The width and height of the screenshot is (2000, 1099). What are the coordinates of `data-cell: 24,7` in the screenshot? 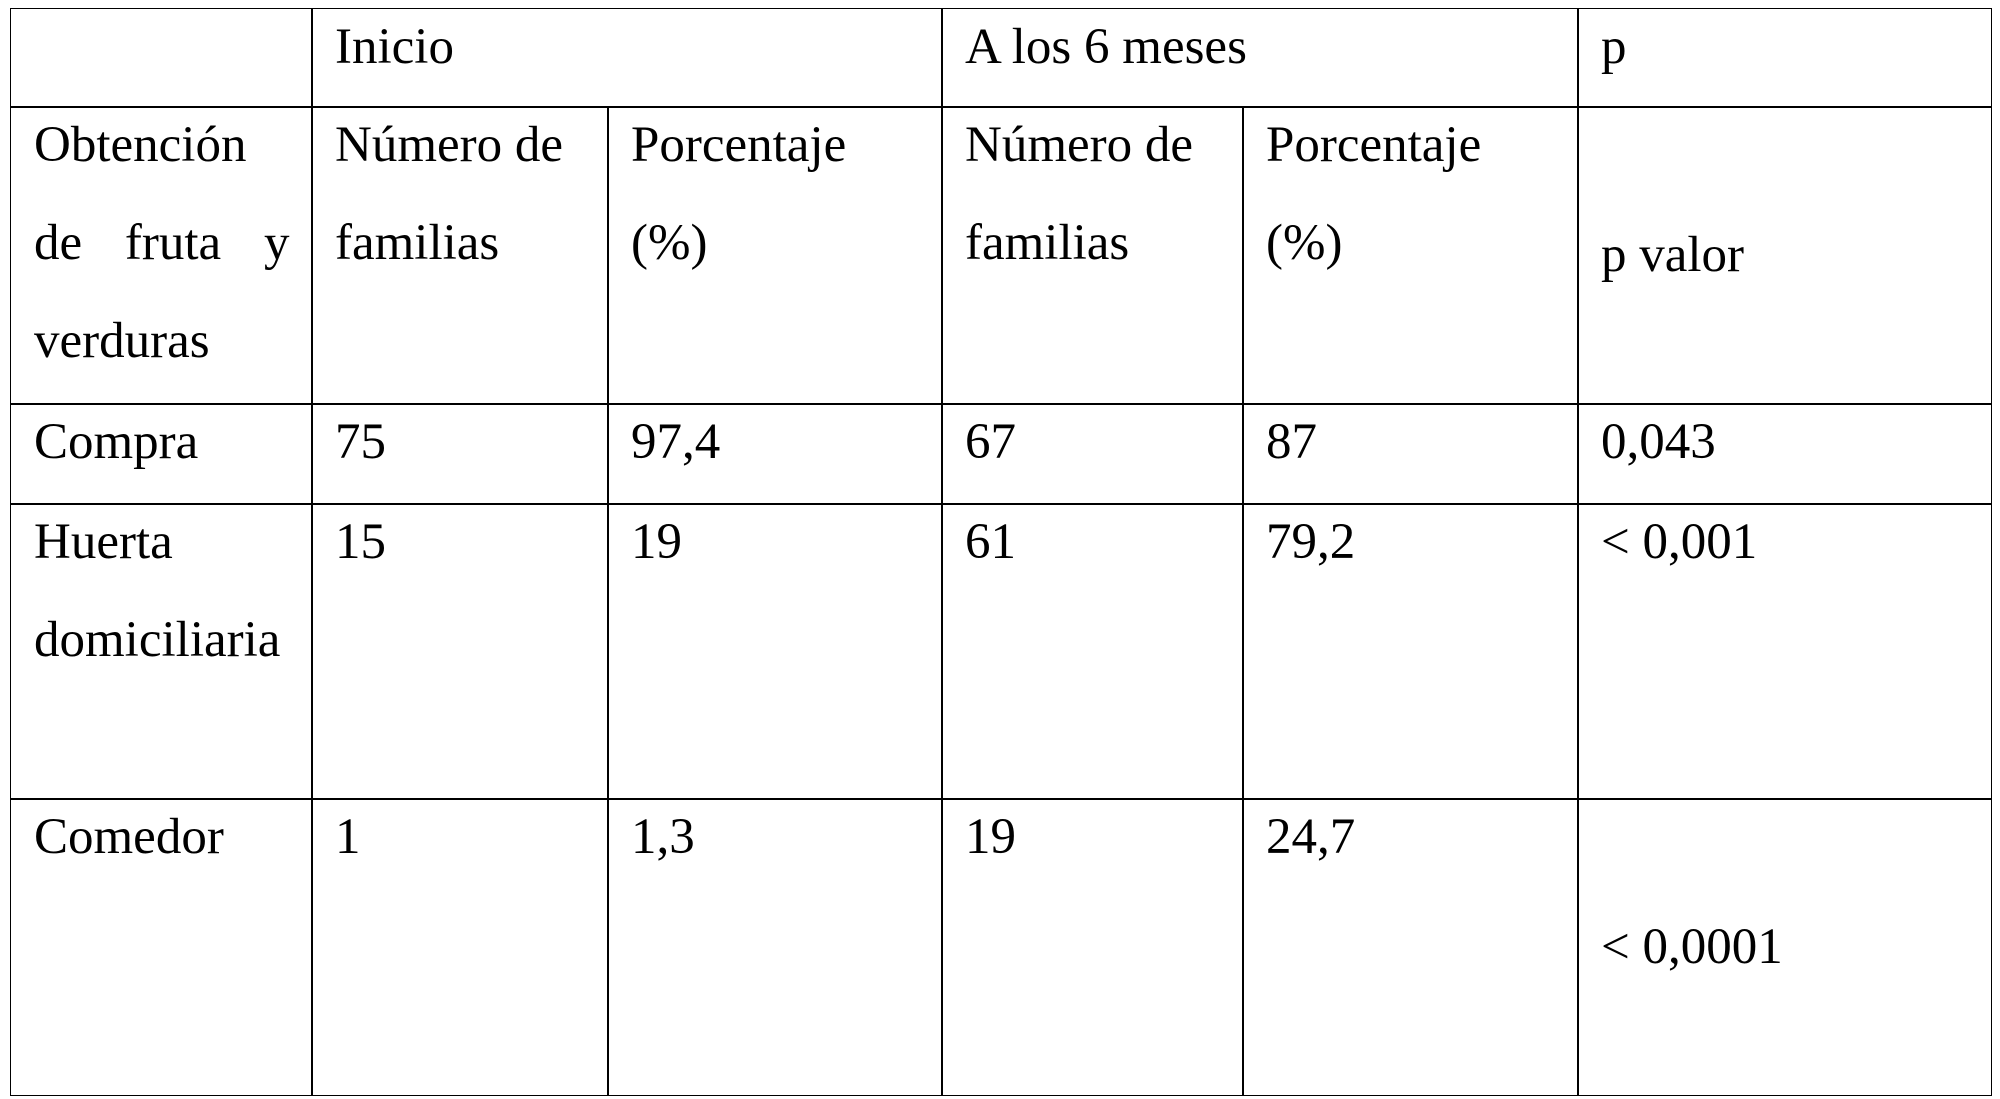 It's located at (1311, 837).